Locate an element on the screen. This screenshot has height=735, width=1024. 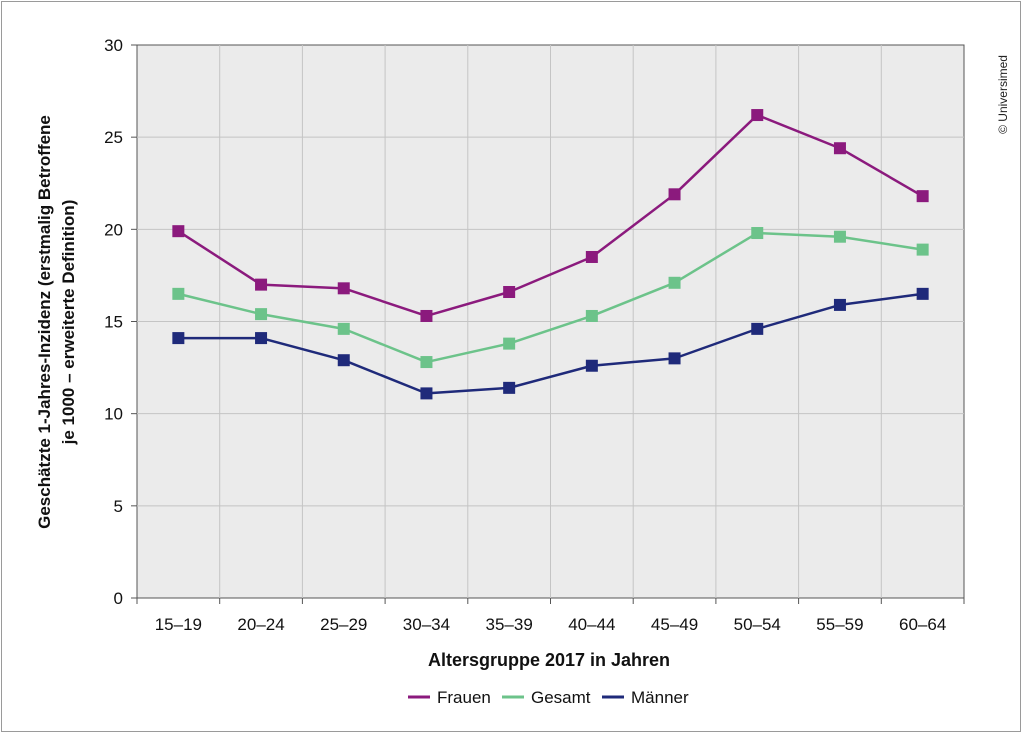
x-tick-label: 15–19 is located at coordinates (178, 624).